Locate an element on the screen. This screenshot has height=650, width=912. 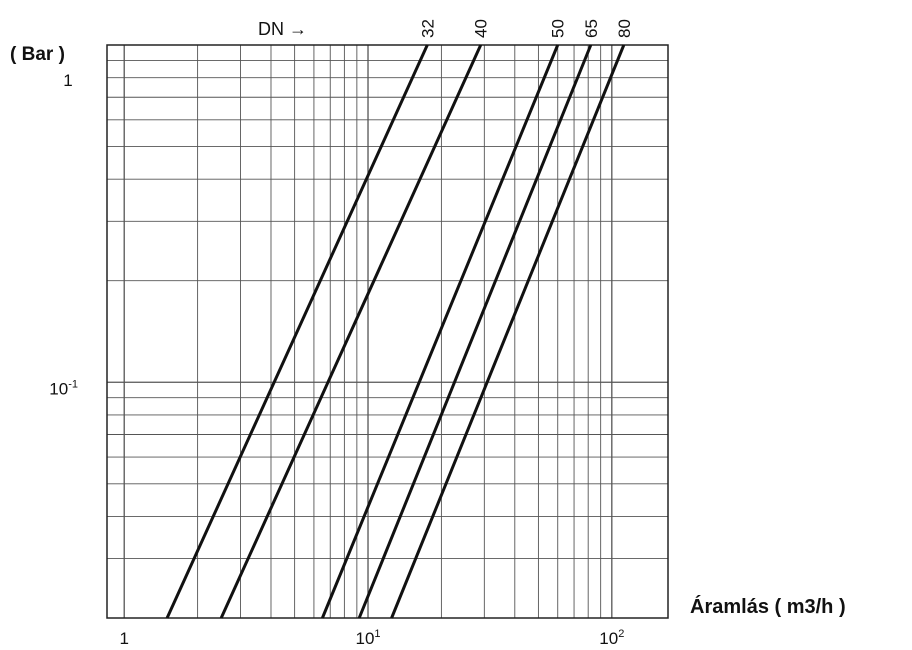
y-tick-label: 10-1 is located at coordinates (63, 388).